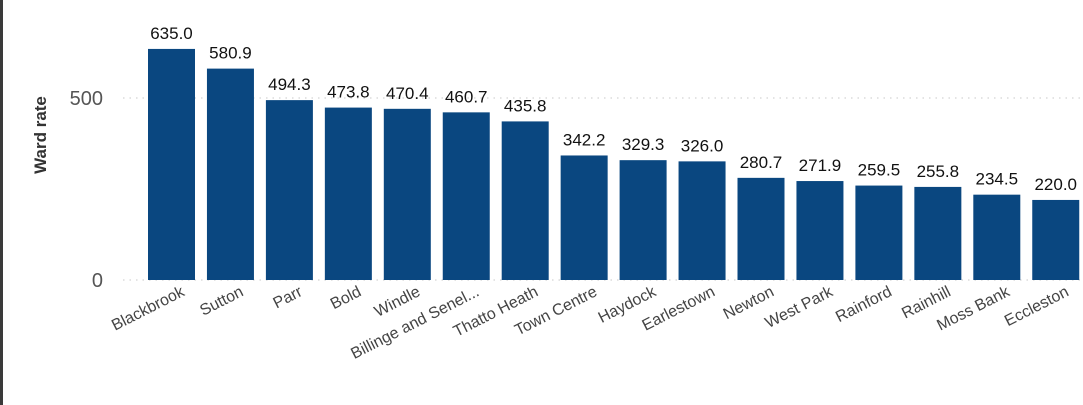 This screenshot has height=405, width=1083. I want to click on y-tick-label: 0, so click(97, 281).